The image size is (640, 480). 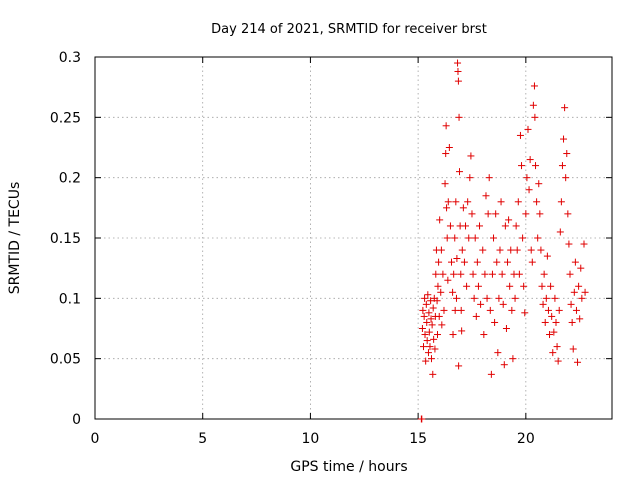 What do you see at coordinates (202, 439) in the screenshot?
I see `x-tick-label: 5` at bounding box center [202, 439].